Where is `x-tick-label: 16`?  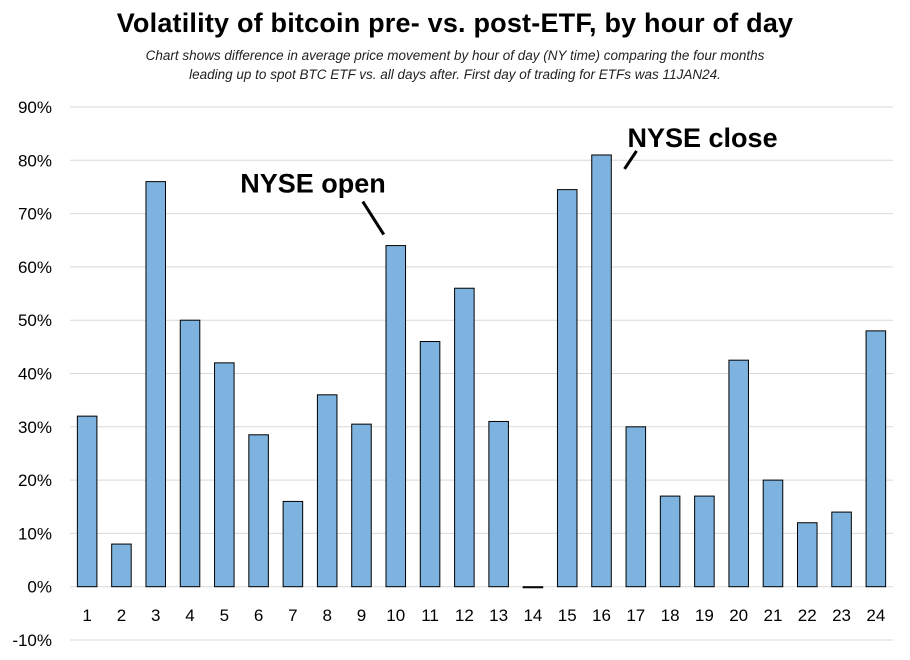 x-tick-label: 16 is located at coordinates (601, 615).